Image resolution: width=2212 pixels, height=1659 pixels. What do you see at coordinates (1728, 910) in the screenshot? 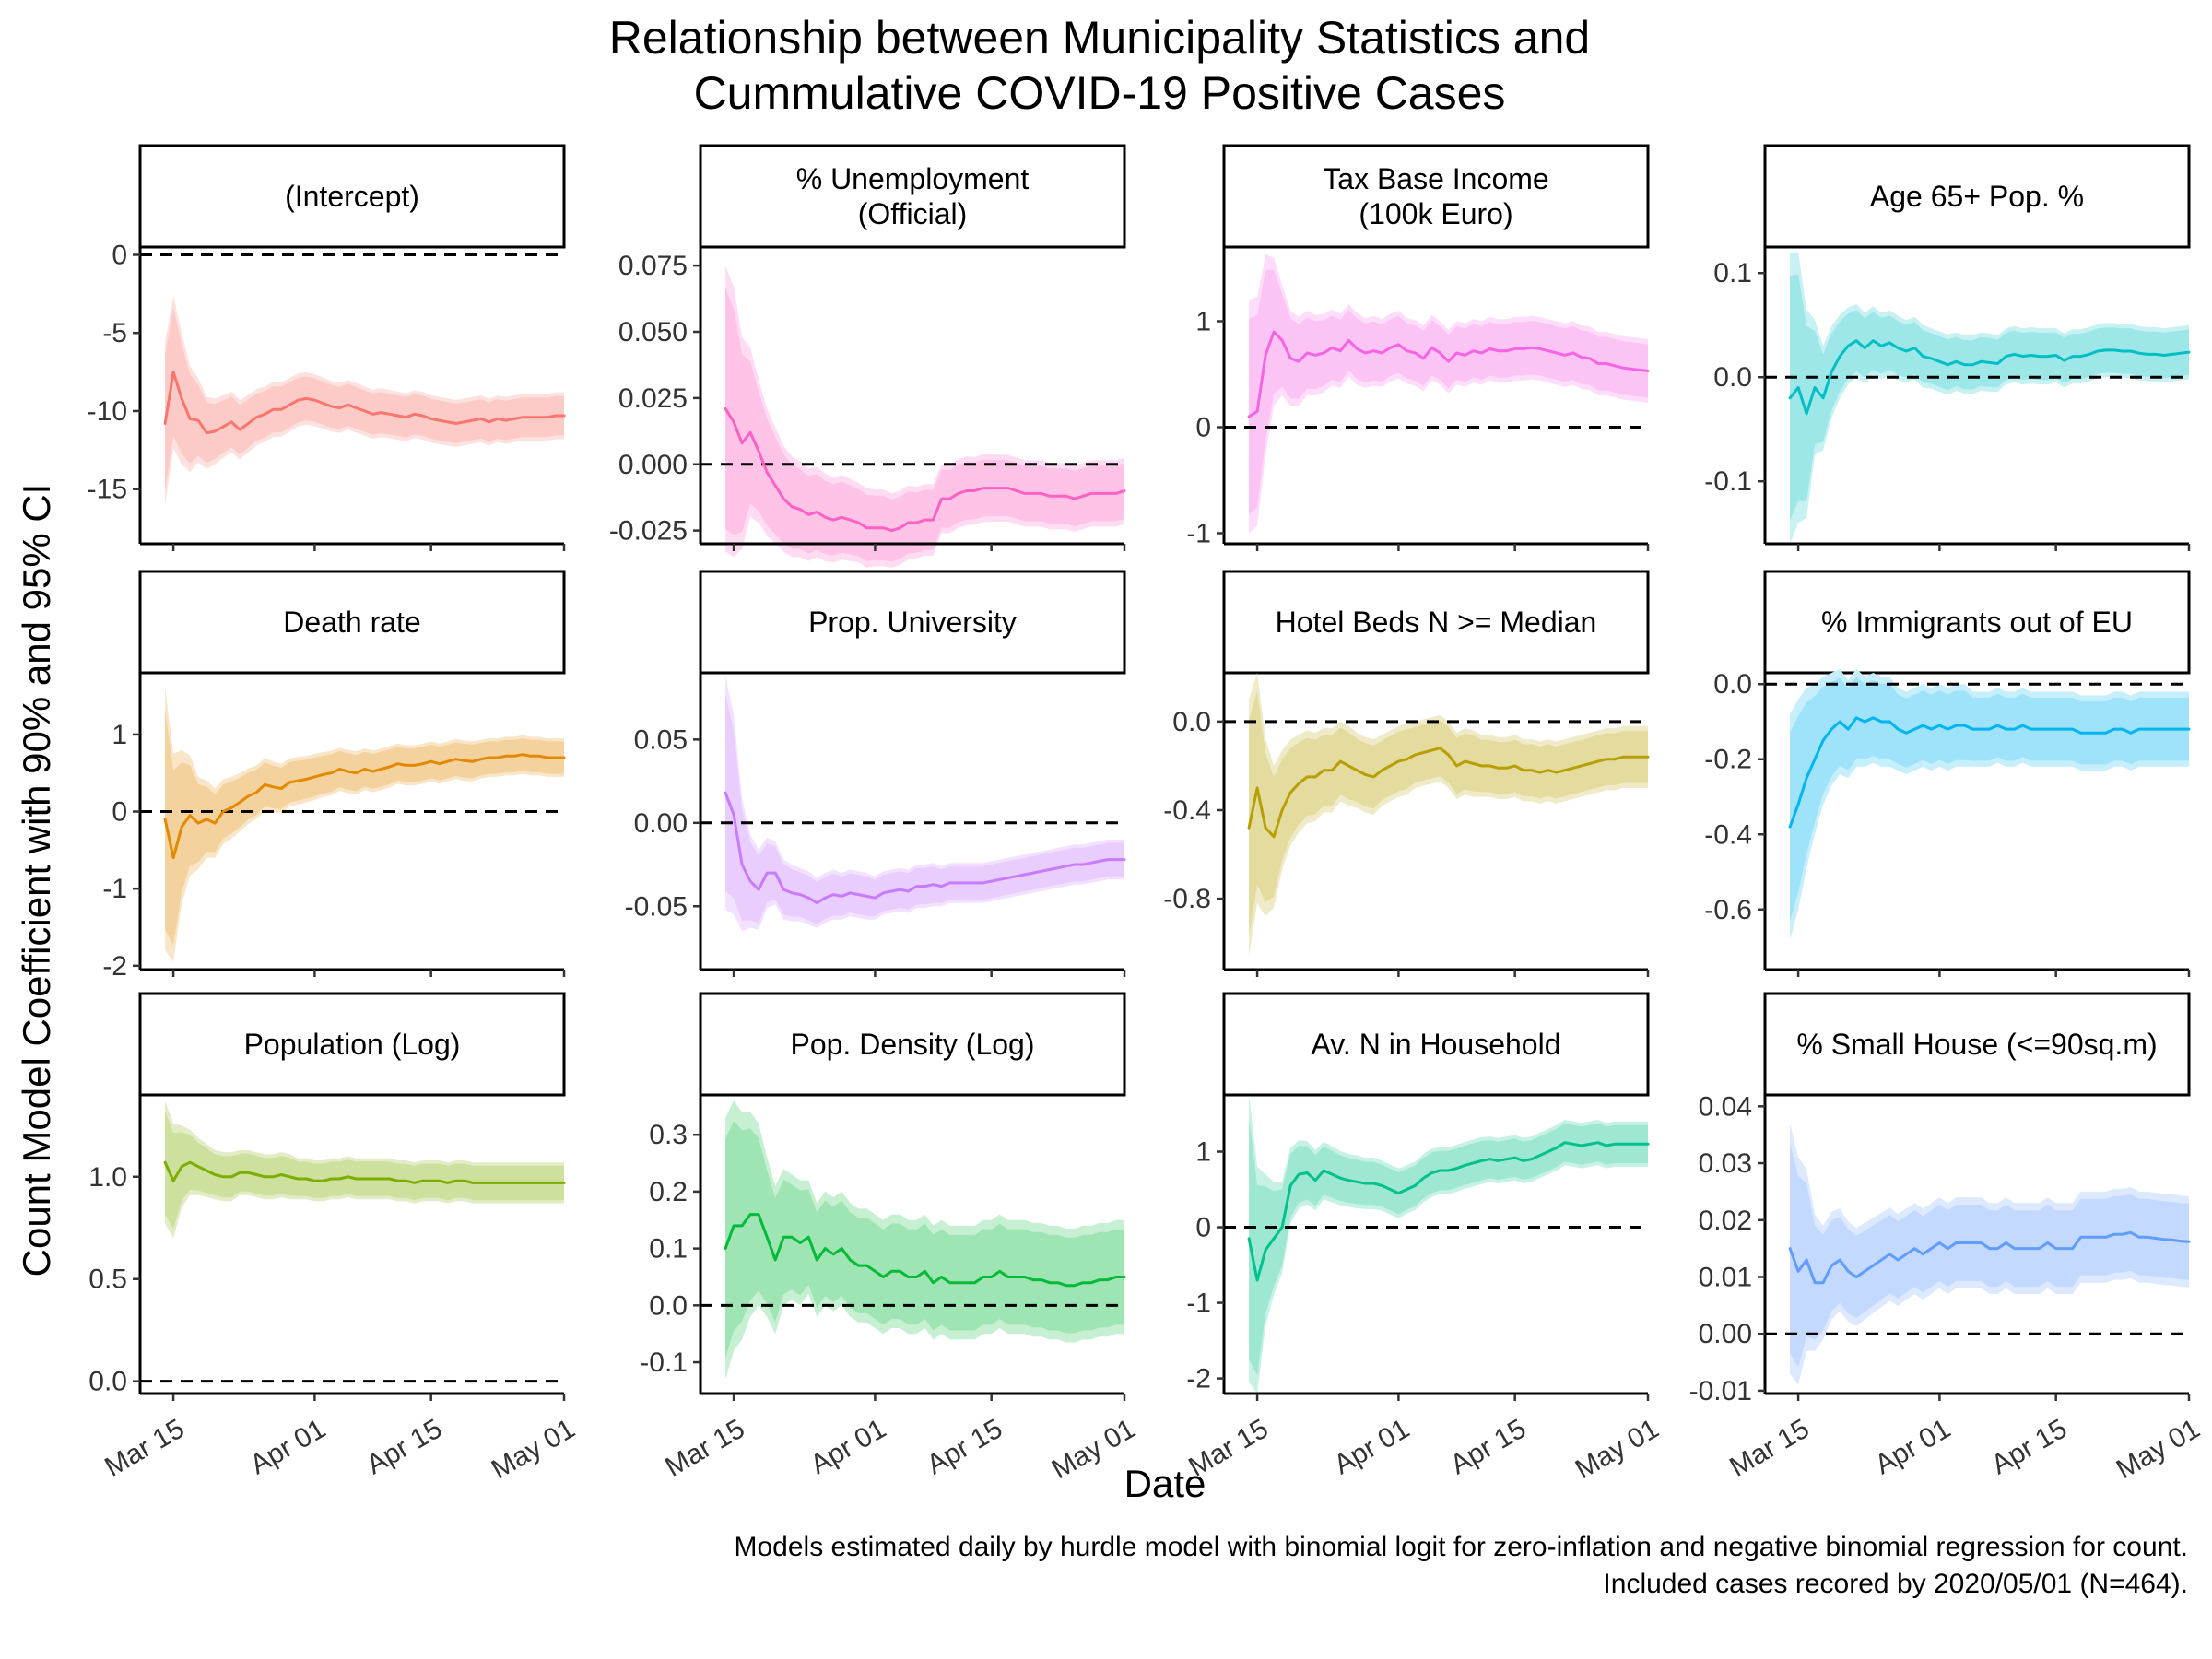
I see `y-tick-label: -0.6` at bounding box center [1728, 910].